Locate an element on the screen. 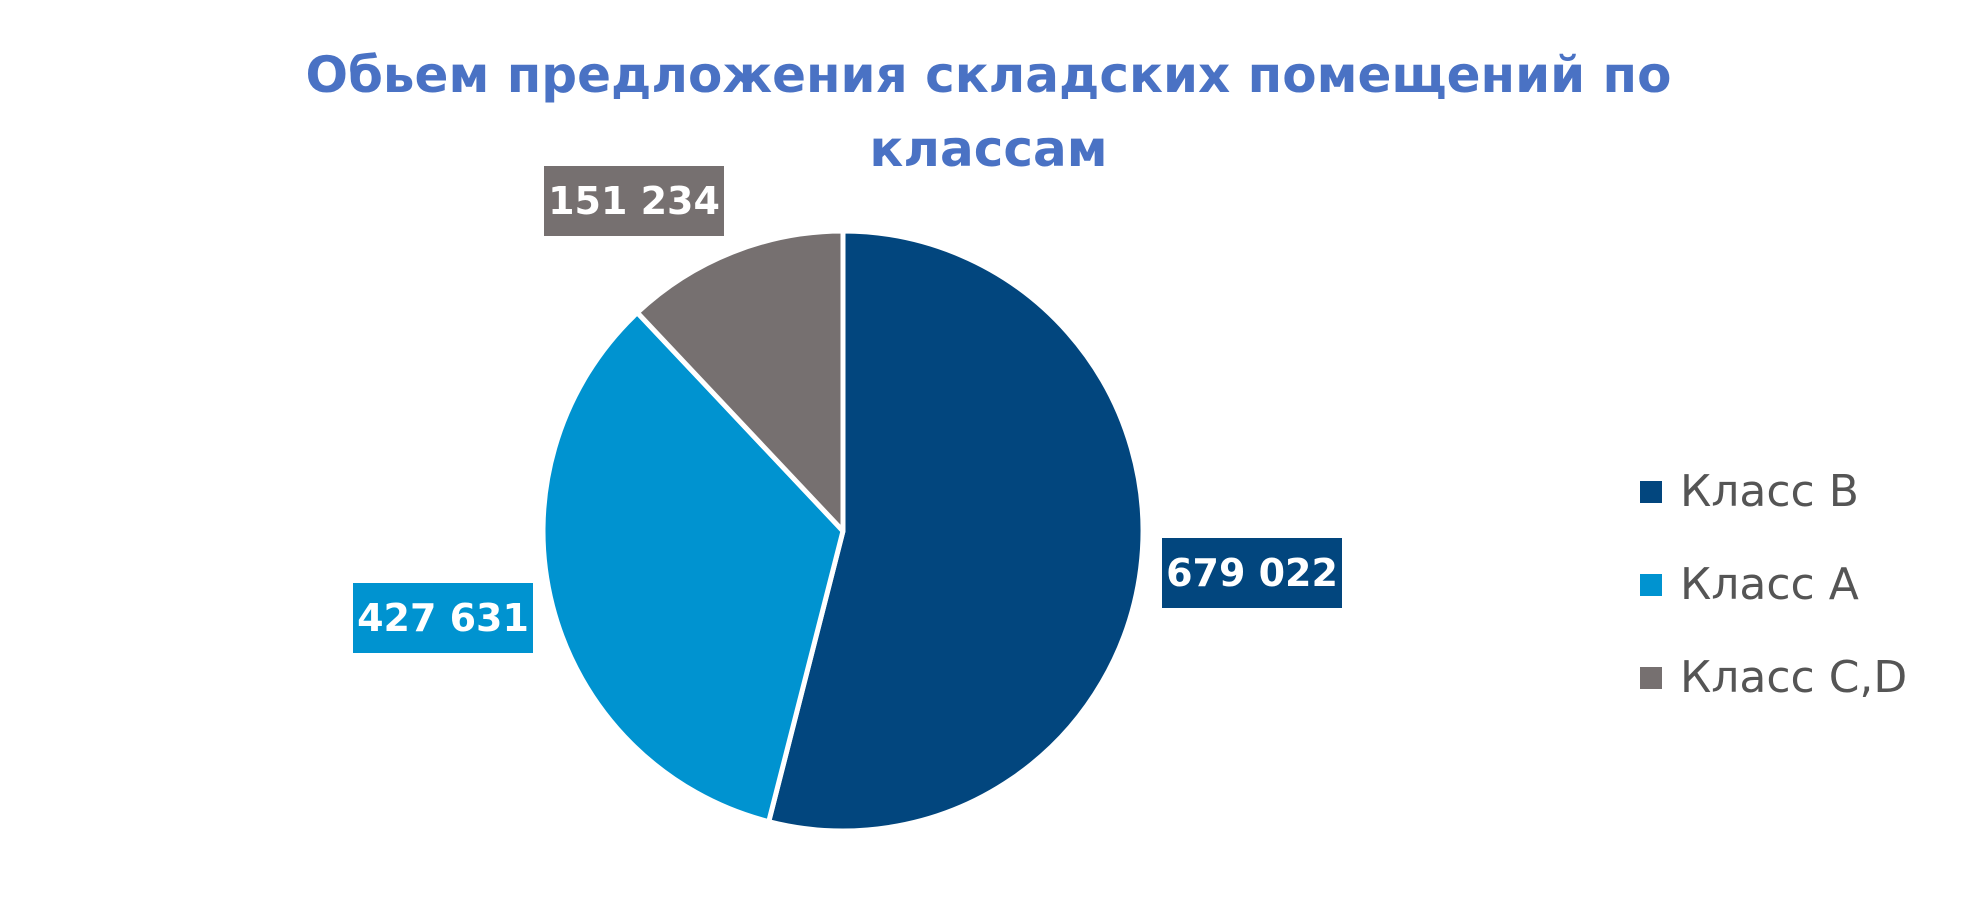  data-label-class-b-text: 679 022 is located at coordinates (1252, 573).